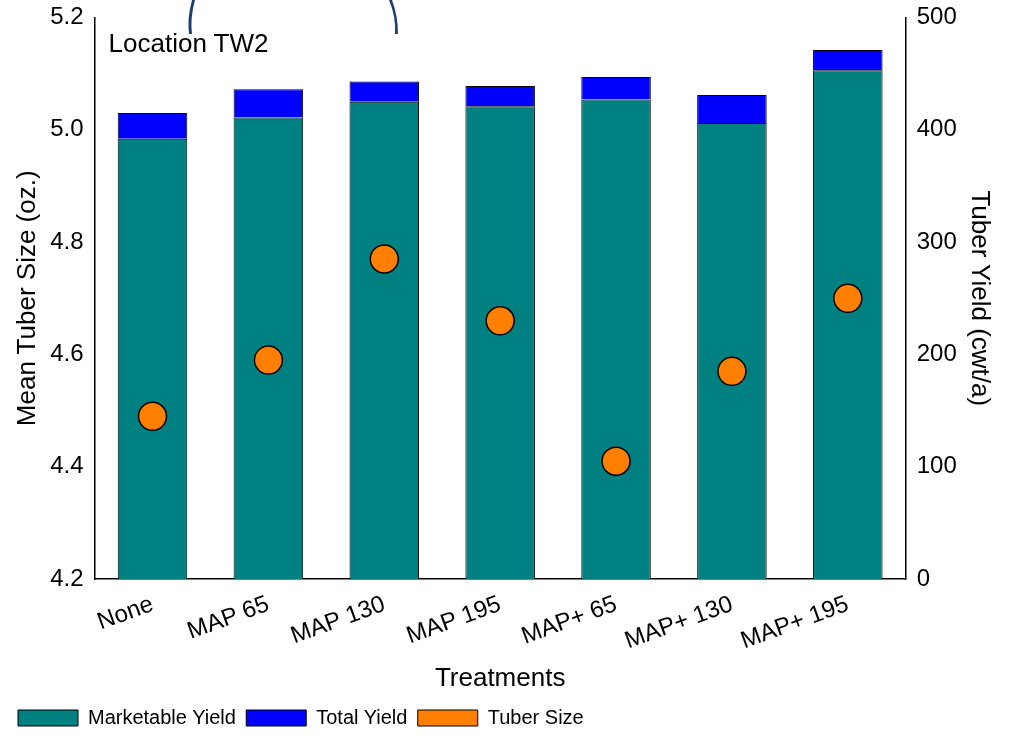 The height and width of the screenshot is (742, 1009). Describe the element at coordinates (453, 619) in the screenshot. I see `x-tick-label: MAP 195` at that location.